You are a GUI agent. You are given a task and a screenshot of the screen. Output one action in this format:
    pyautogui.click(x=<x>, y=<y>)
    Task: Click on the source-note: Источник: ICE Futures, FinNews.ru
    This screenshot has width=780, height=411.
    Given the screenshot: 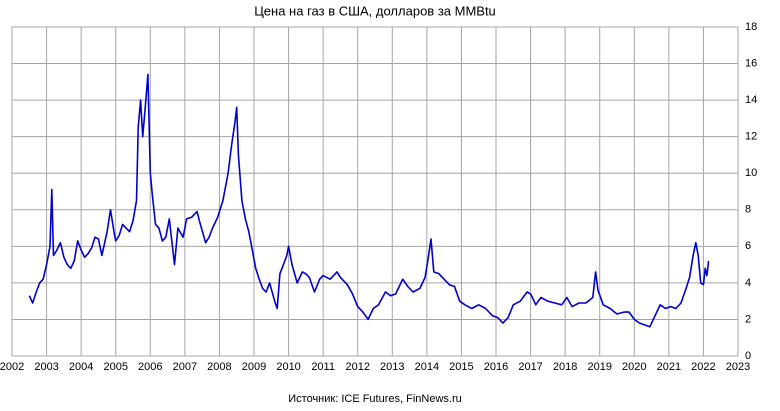 What is the action you would take?
    pyautogui.click(x=375, y=399)
    